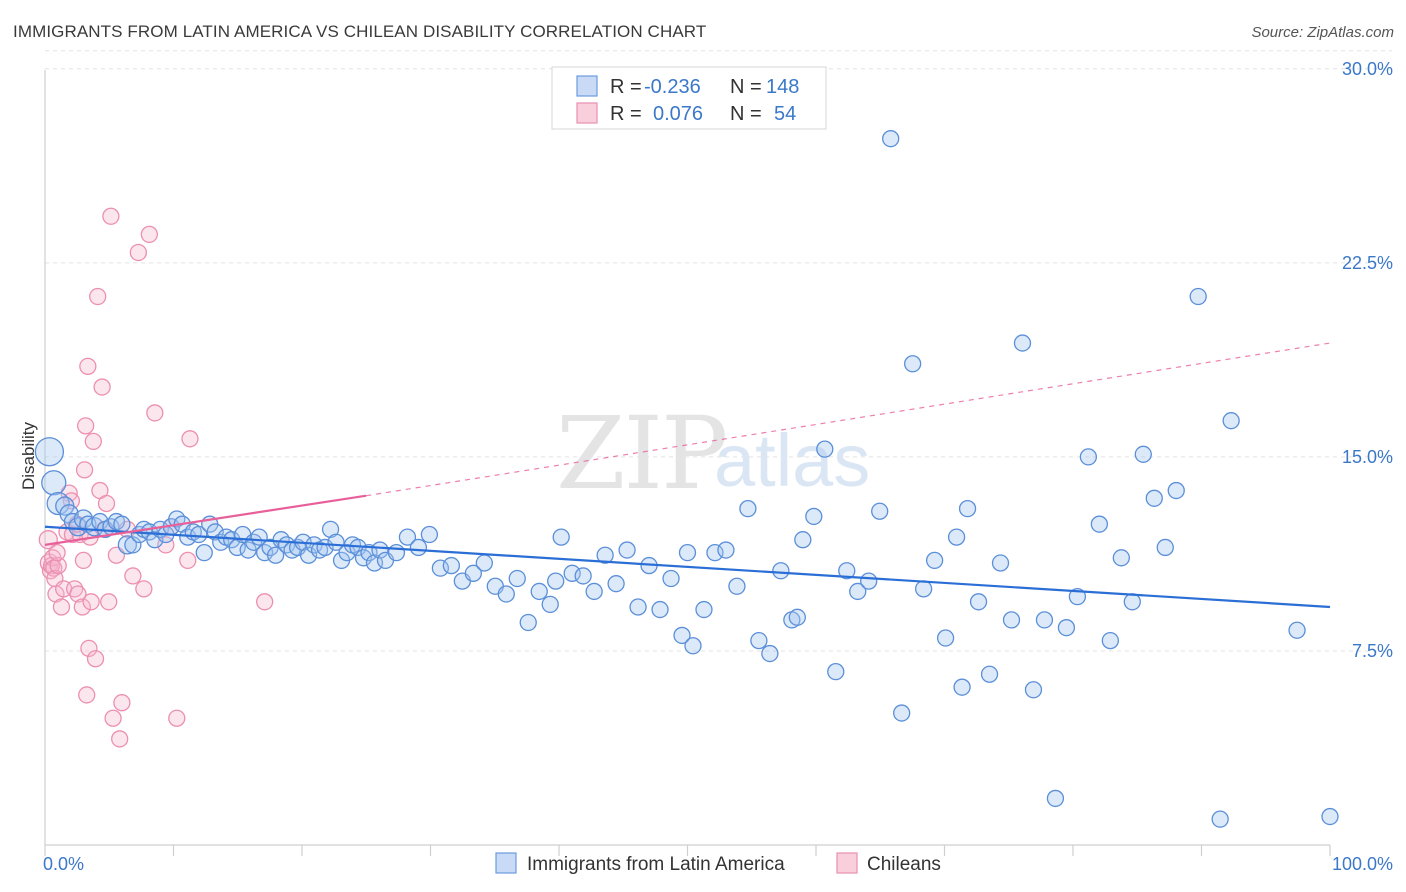  I want to click on legend-n-label-1: N =, so click(746, 87).